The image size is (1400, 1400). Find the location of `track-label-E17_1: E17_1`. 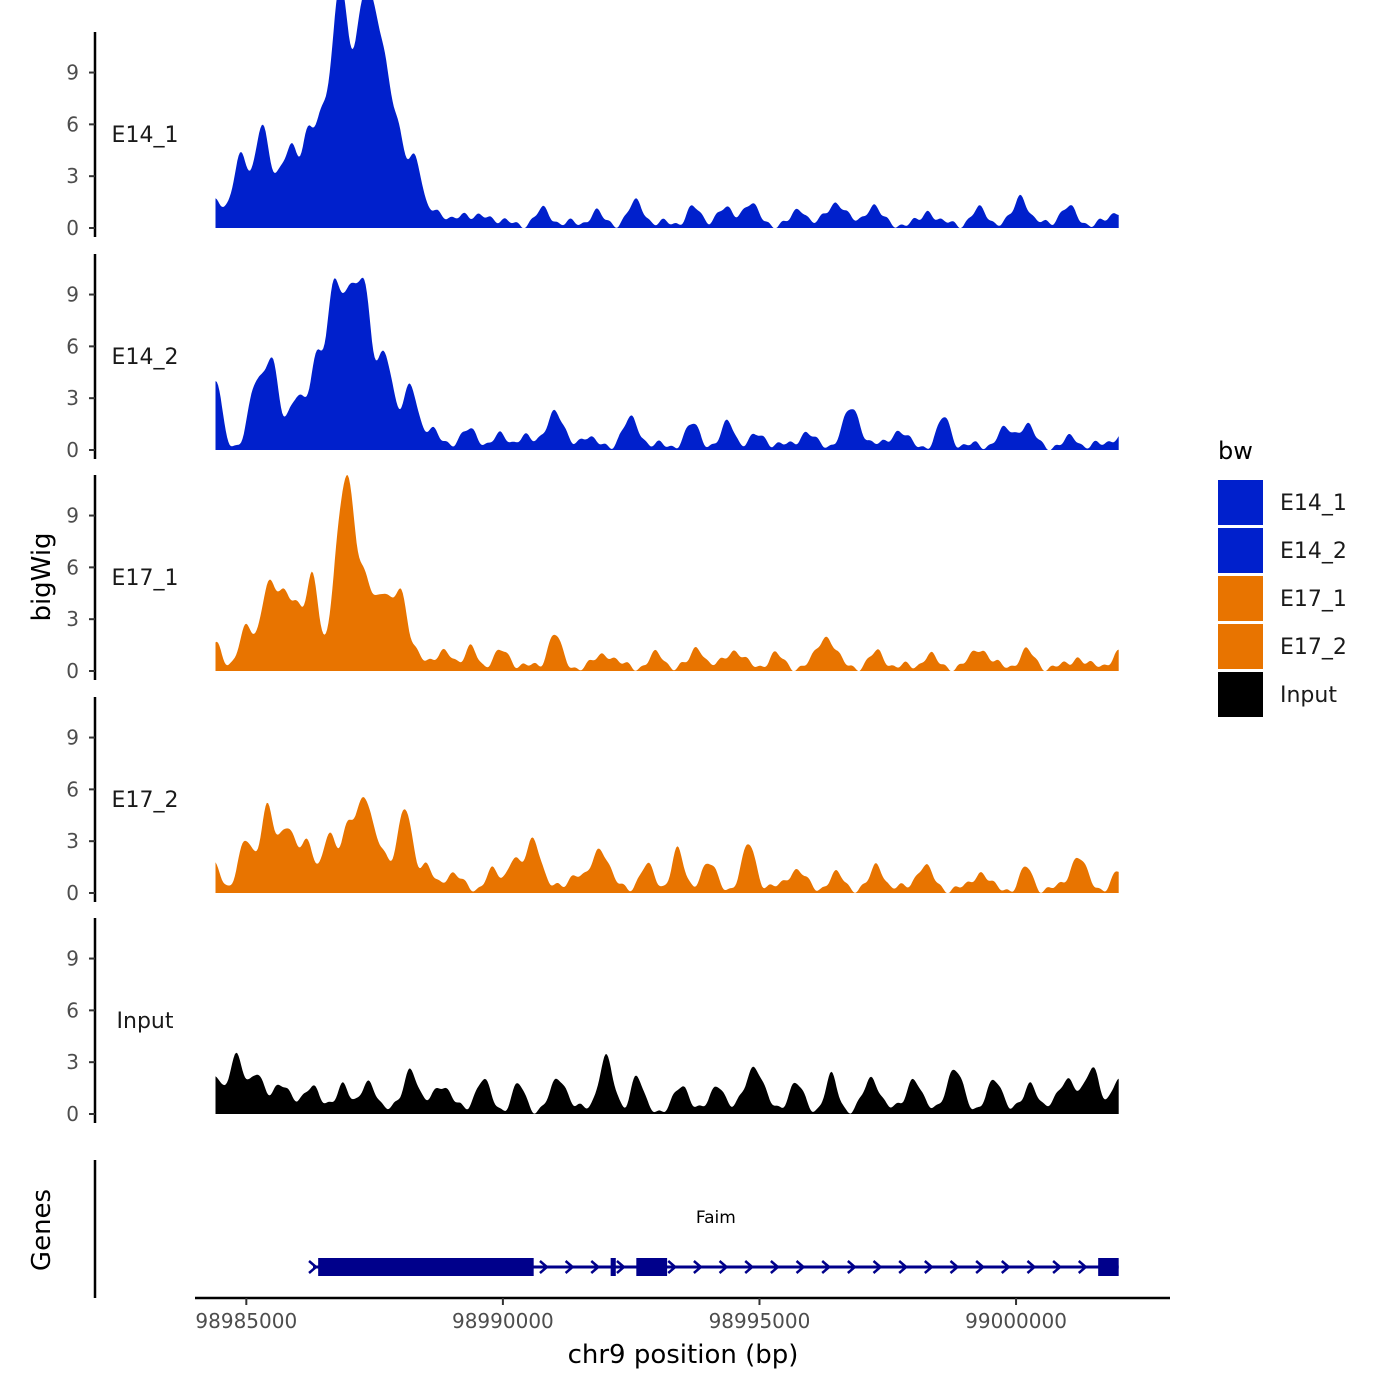

track-label-E17_1: E17_1 is located at coordinates (145, 578).